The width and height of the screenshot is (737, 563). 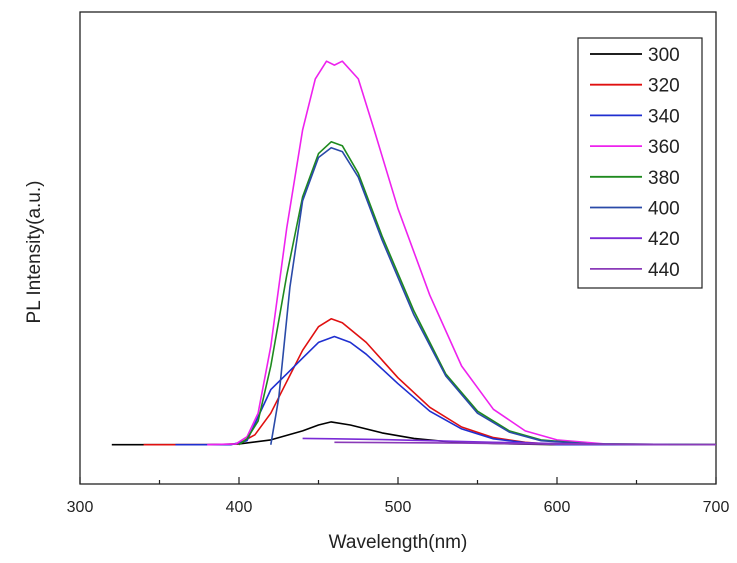 What do you see at coordinates (664, 209) in the screenshot?
I see `legend-label-400: 400` at bounding box center [664, 209].